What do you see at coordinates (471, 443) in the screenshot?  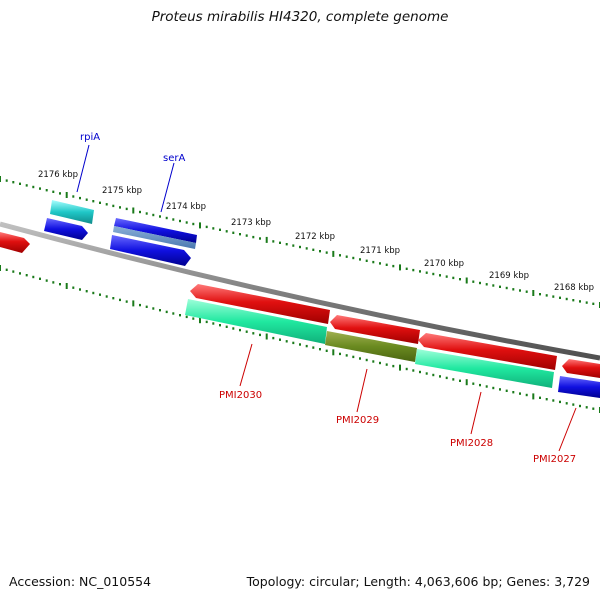 I see `PMI2028-label: PMI2028` at bounding box center [471, 443].